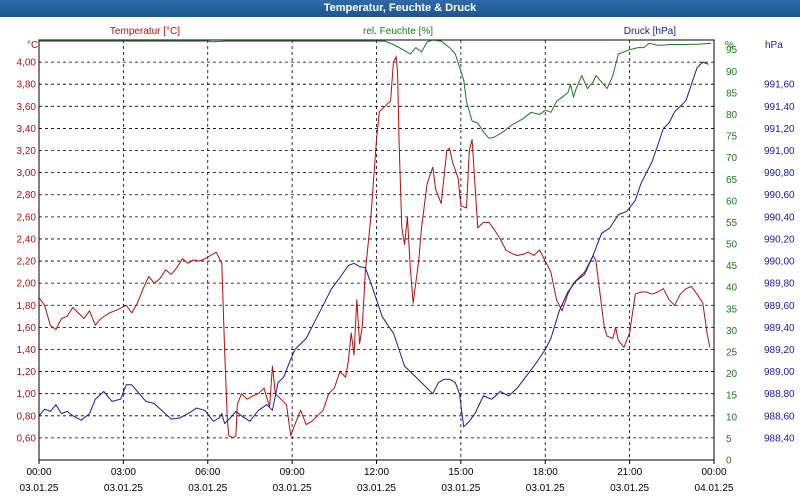 The height and width of the screenshot is (500, 800). I want to click on temp-tick-label: 1,00, so click(27, 394).